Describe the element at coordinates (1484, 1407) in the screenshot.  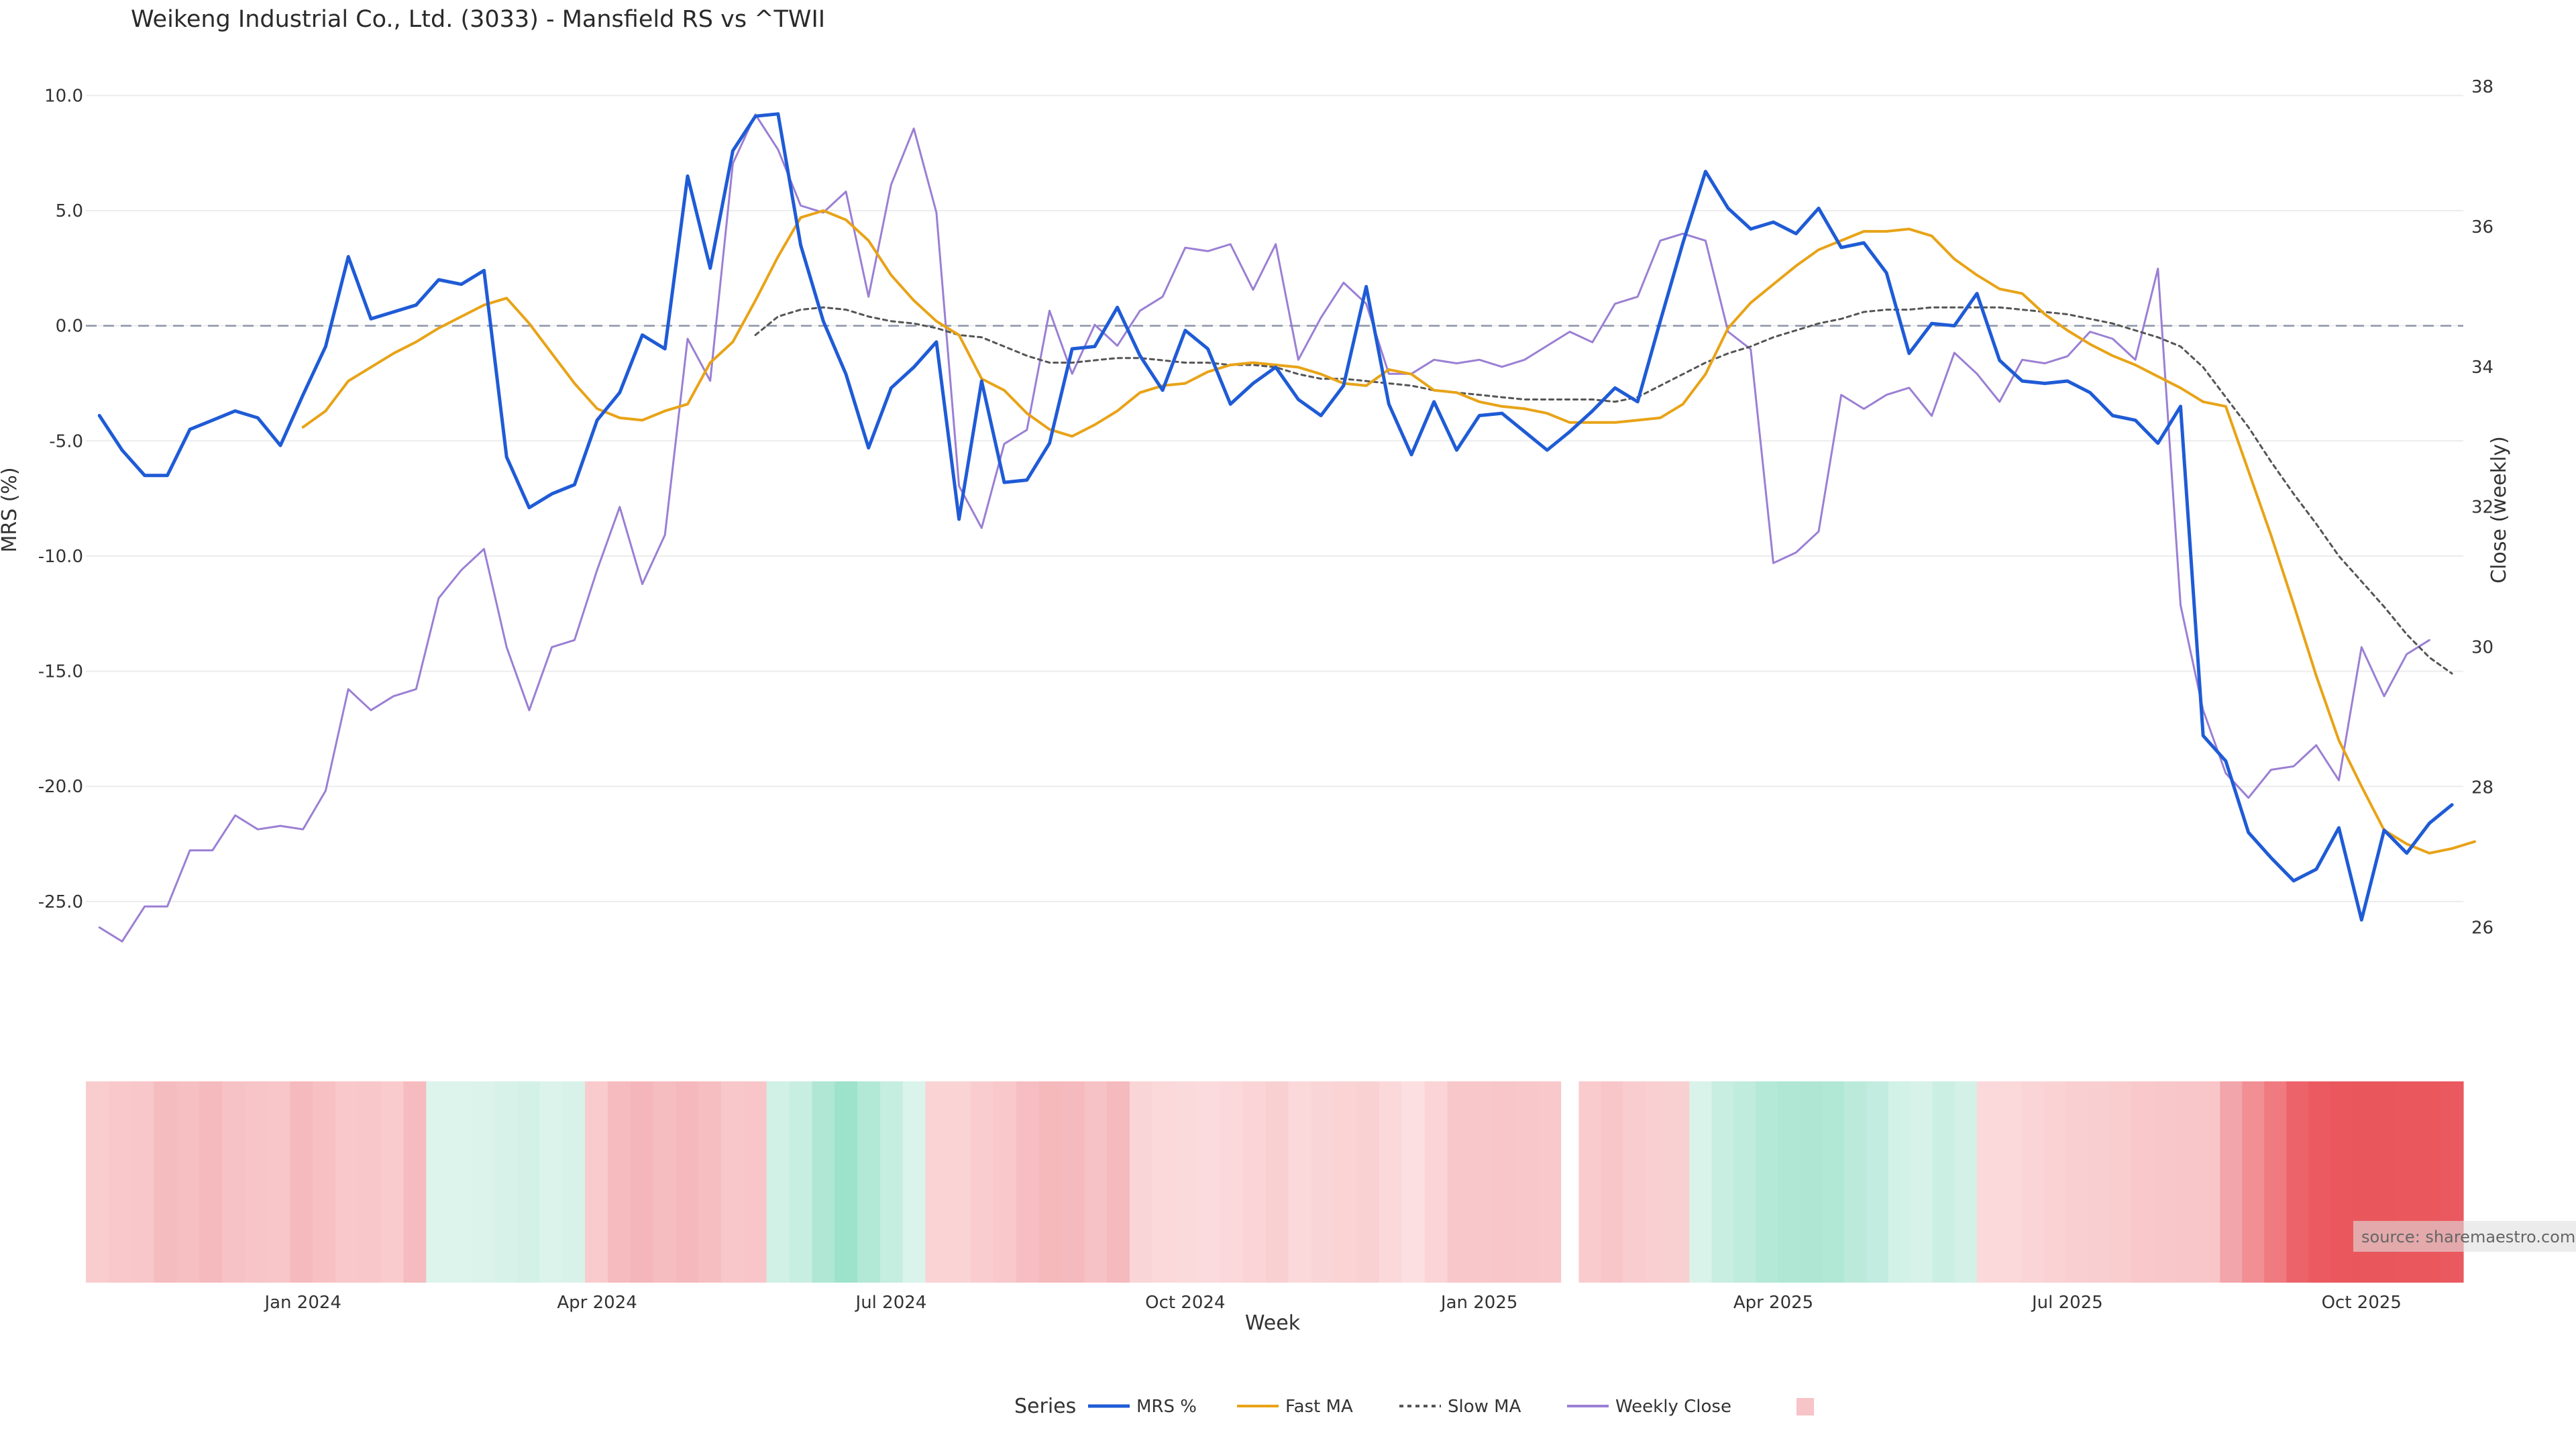
I see `legend-label: Slow MA` at that location.